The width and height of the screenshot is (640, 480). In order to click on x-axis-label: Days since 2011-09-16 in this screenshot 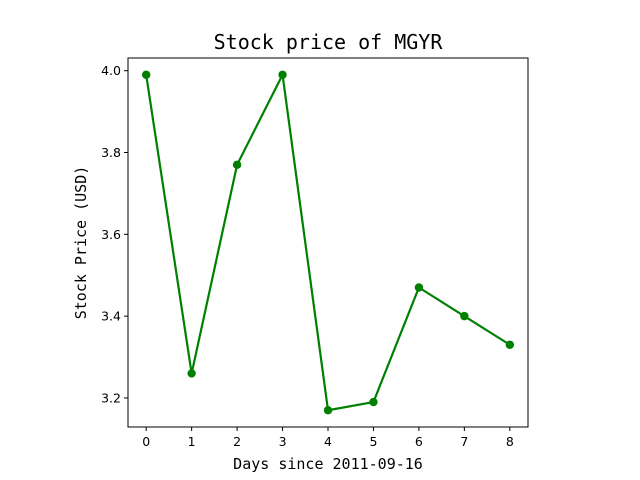, I will do `click(328, 464)`.